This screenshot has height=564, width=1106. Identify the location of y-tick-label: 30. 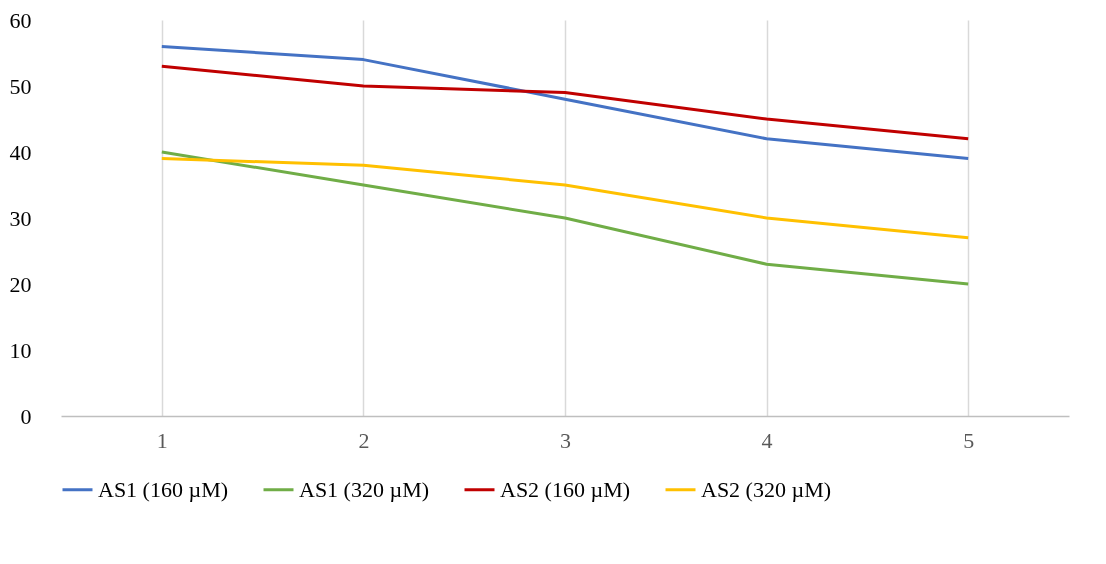
(20, 218).